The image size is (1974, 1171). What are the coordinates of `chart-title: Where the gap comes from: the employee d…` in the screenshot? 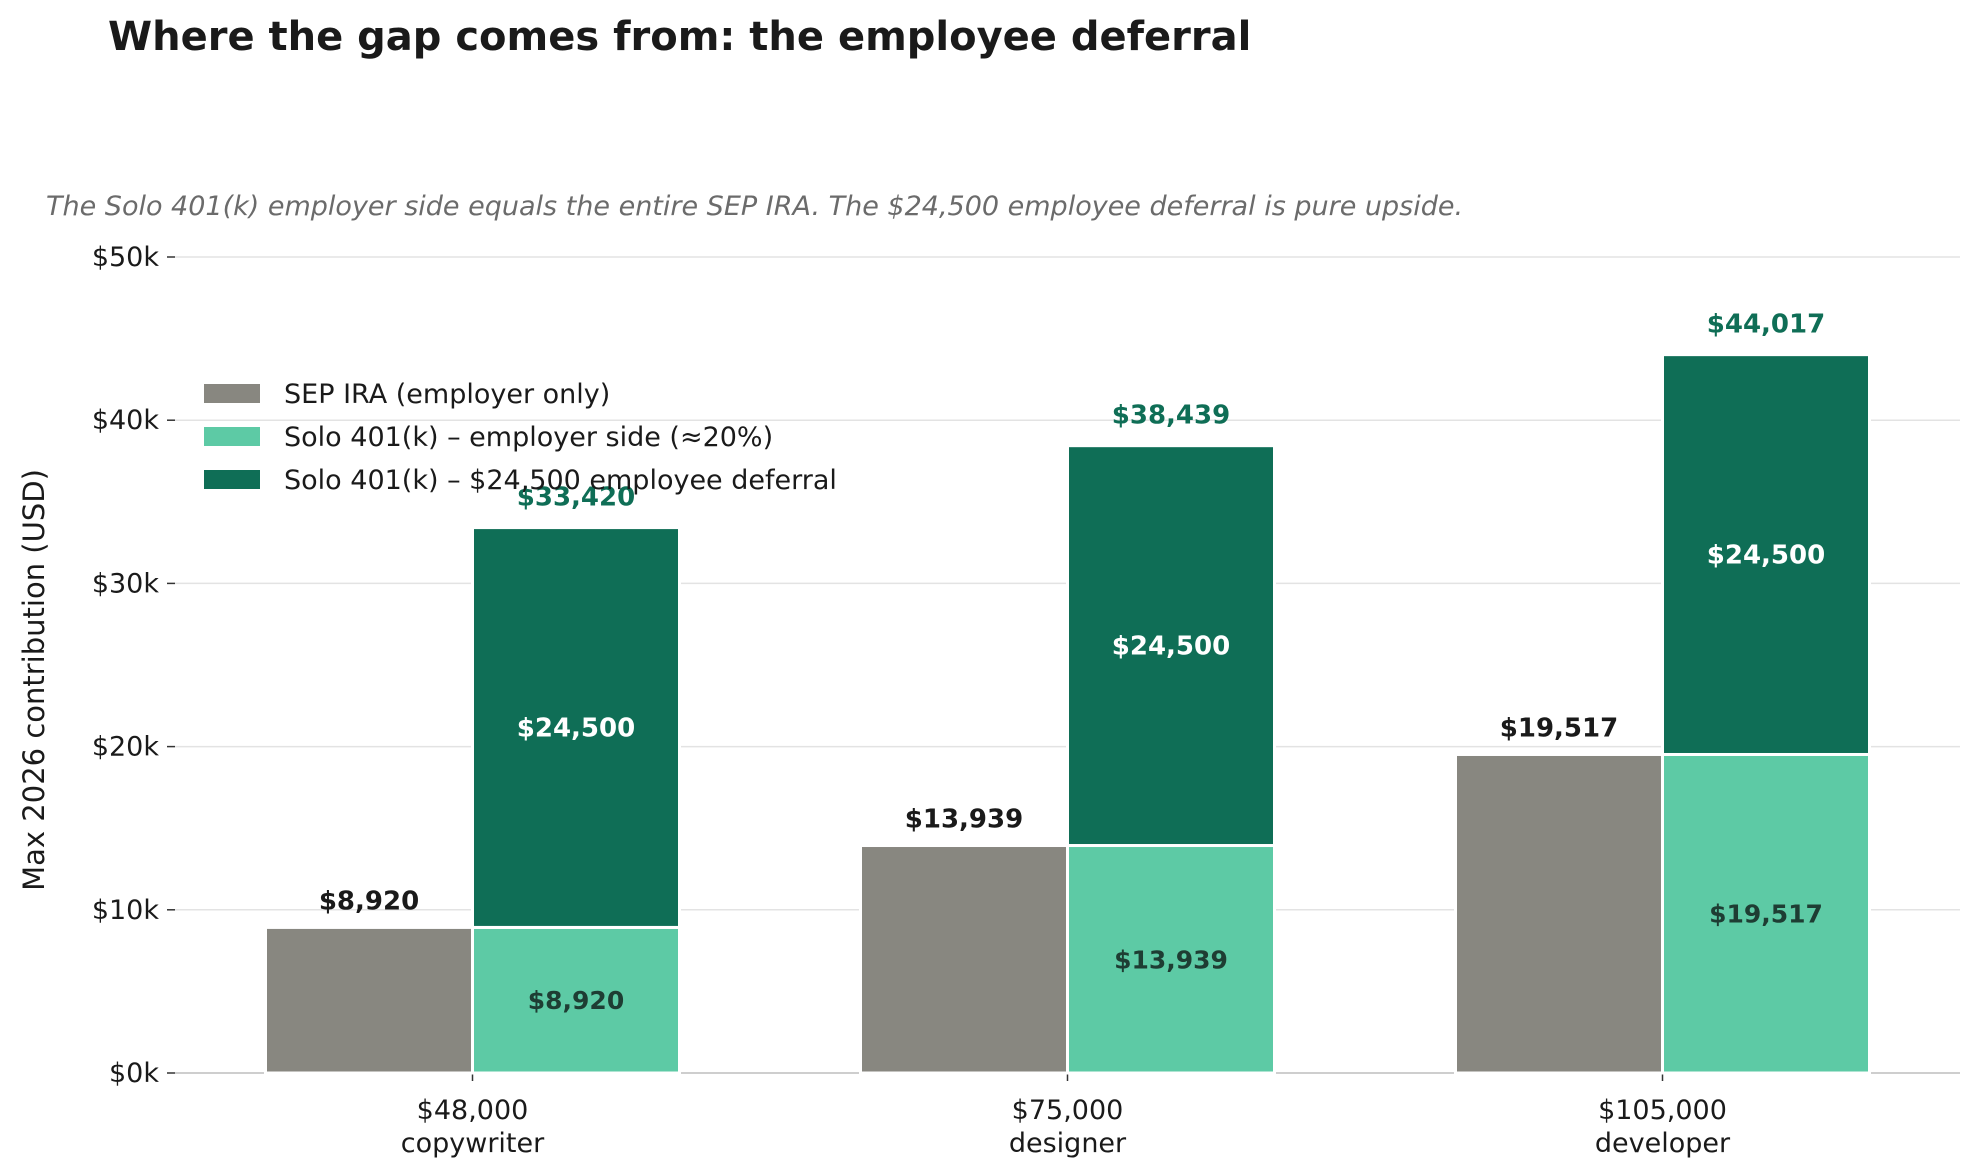 It's located at (680, 37).